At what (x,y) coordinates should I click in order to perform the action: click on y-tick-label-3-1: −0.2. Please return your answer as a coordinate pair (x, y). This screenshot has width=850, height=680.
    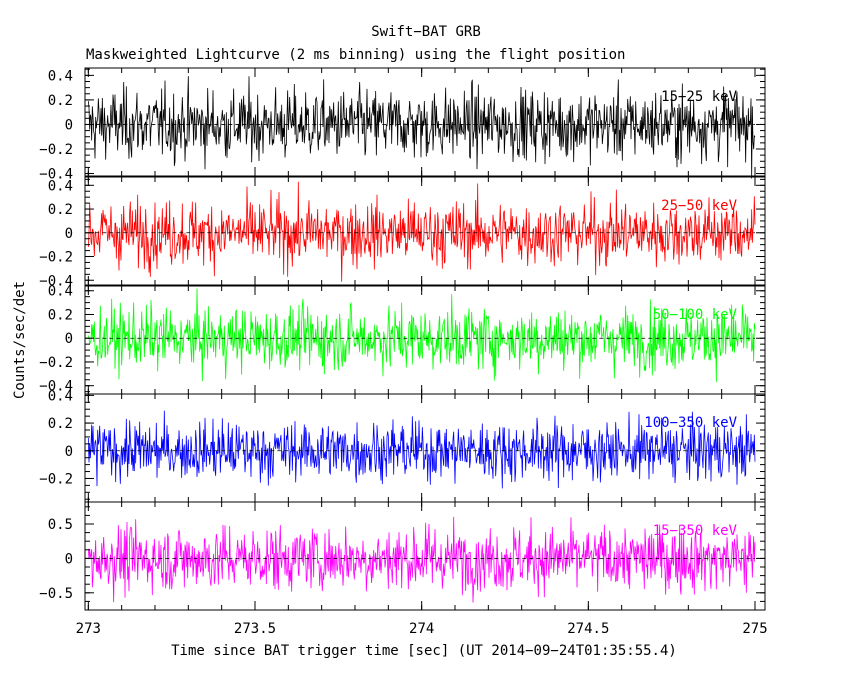
    Looking at the image, I should click on (56, 363).